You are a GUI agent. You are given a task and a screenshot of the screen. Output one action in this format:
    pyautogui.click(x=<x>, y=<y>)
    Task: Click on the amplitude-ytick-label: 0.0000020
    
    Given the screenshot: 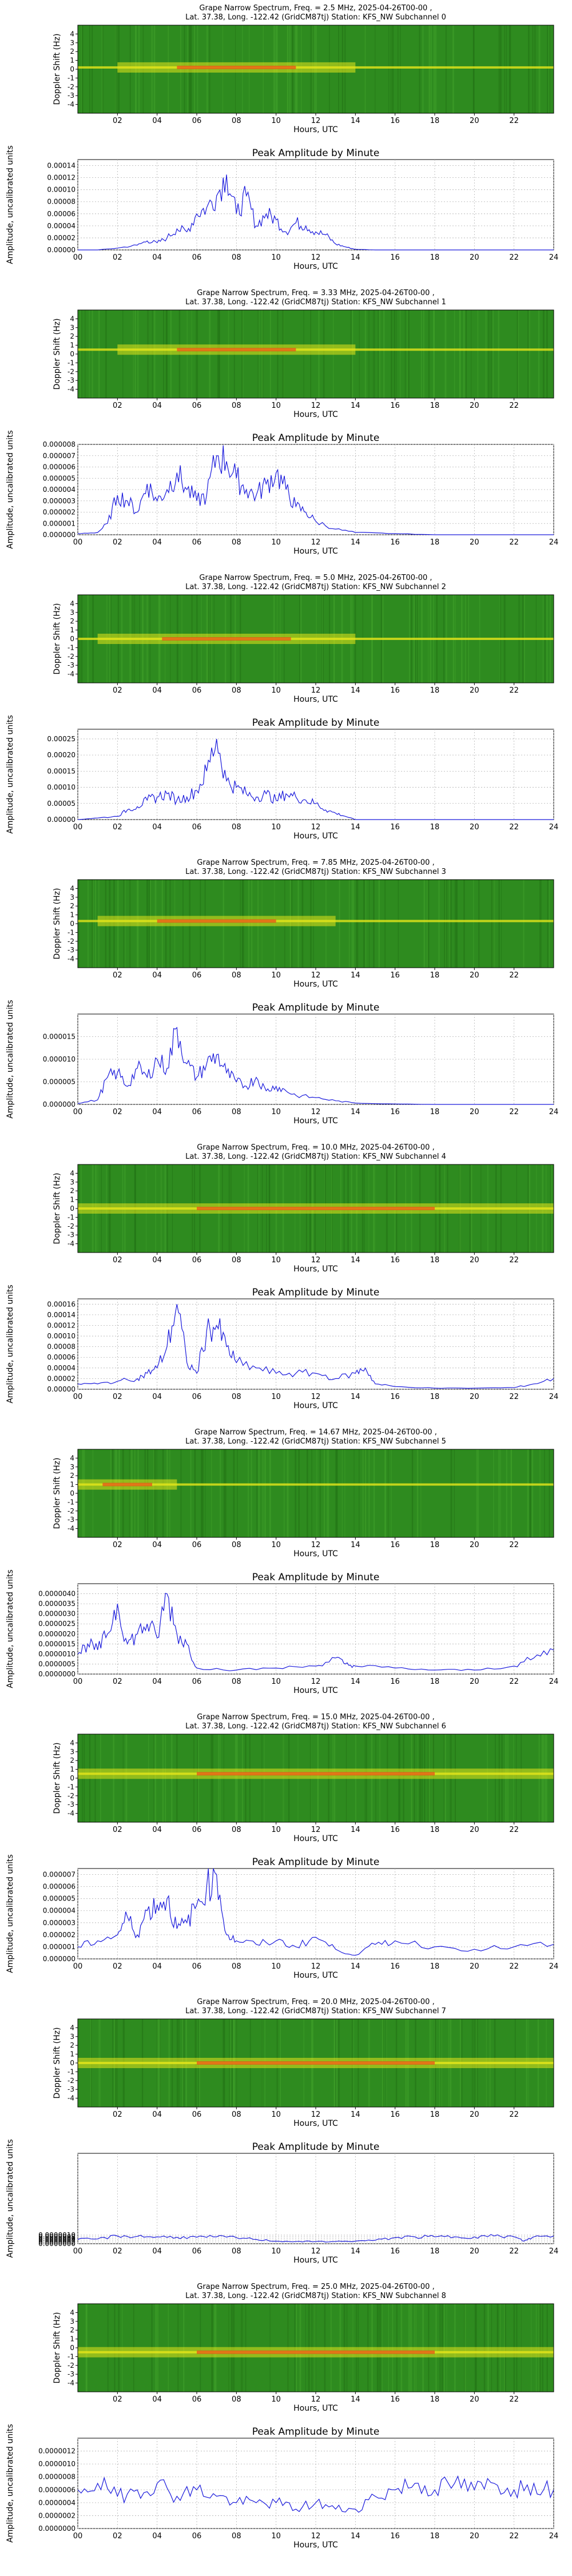 What is the action you would take?
    pyautogui.click(x=57, y=1634)
    